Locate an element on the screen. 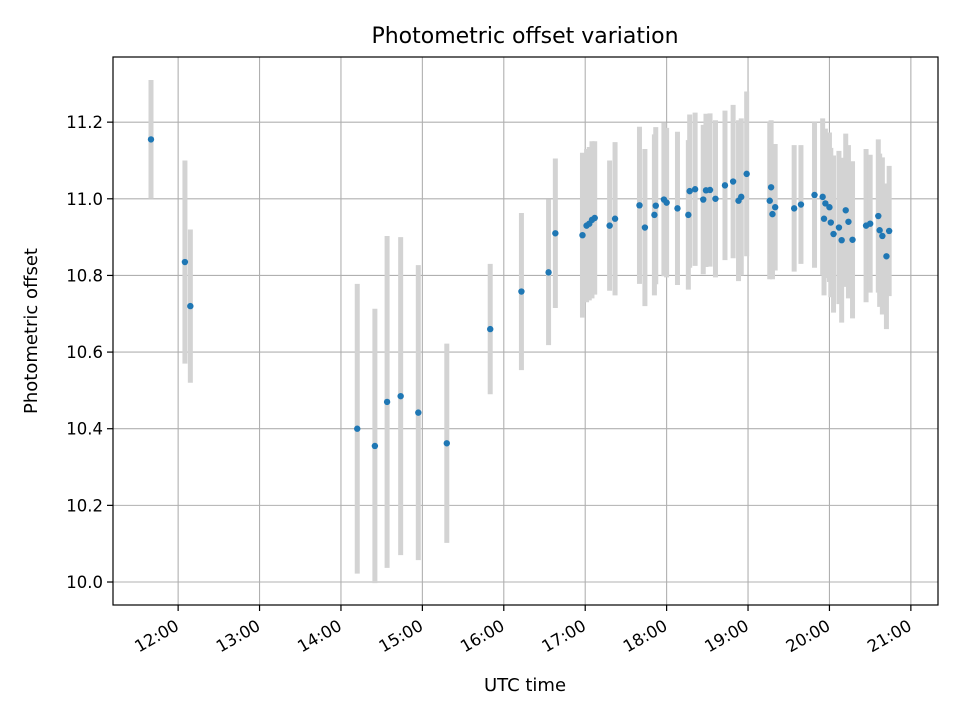  y-tick-label: 10.4 is located at coordinates (84, 429).